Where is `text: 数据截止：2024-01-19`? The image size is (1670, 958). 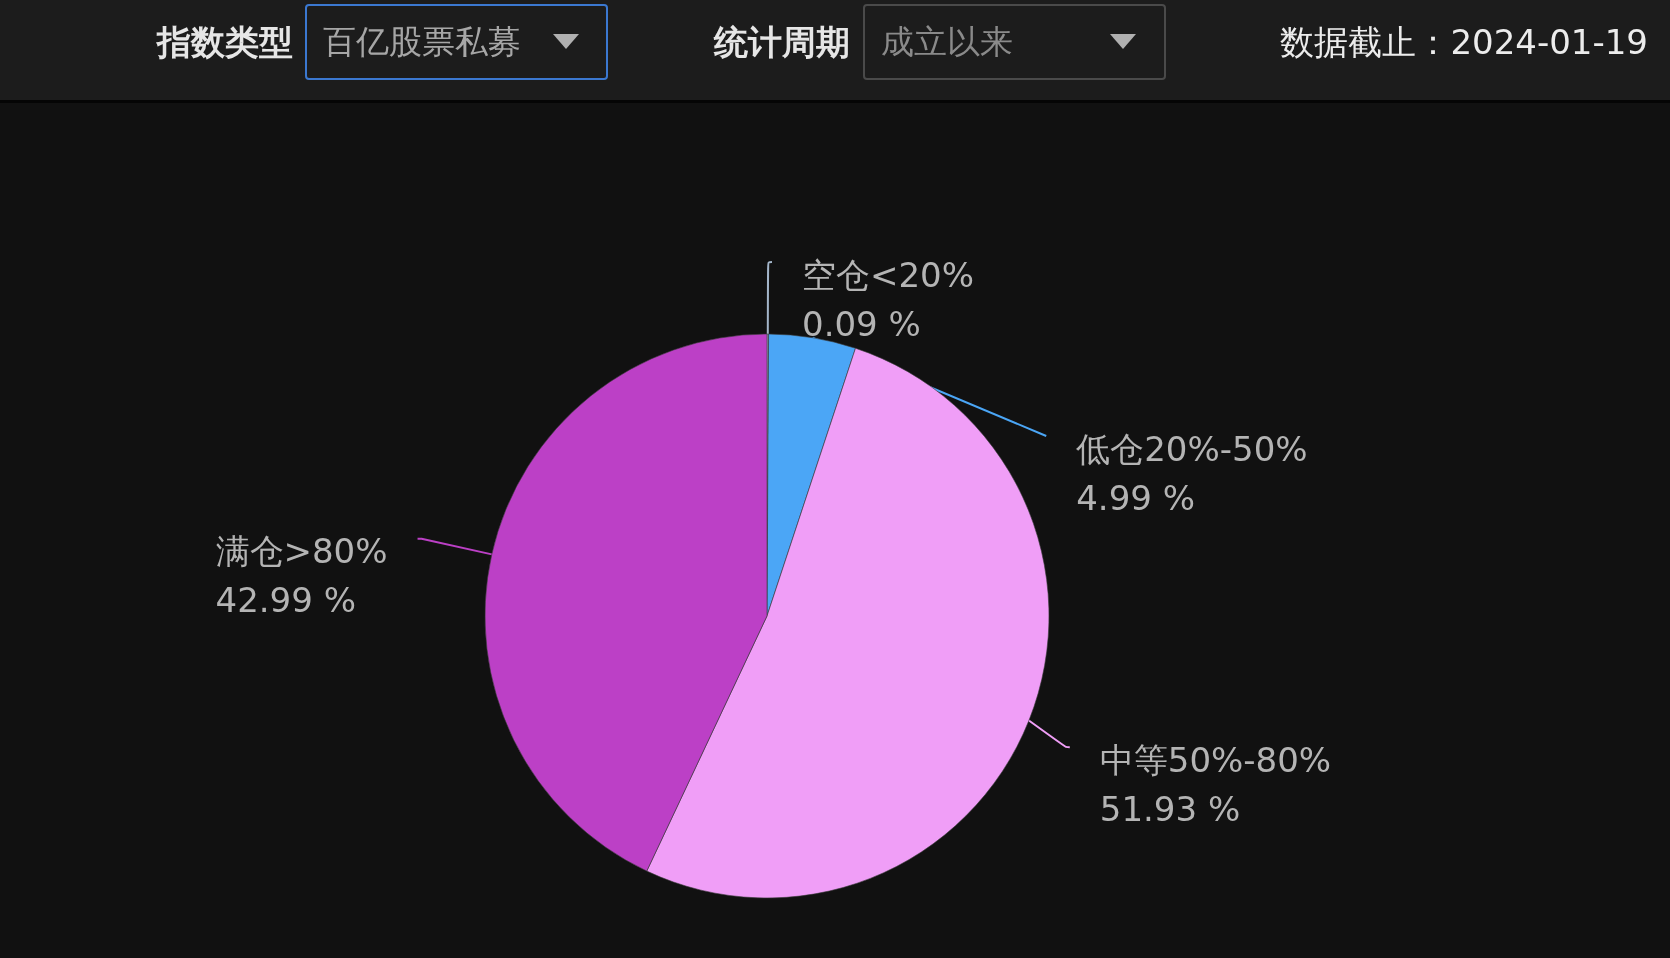
text: 数据截止：2024-01-19 is located at coordinates (1464, 42).